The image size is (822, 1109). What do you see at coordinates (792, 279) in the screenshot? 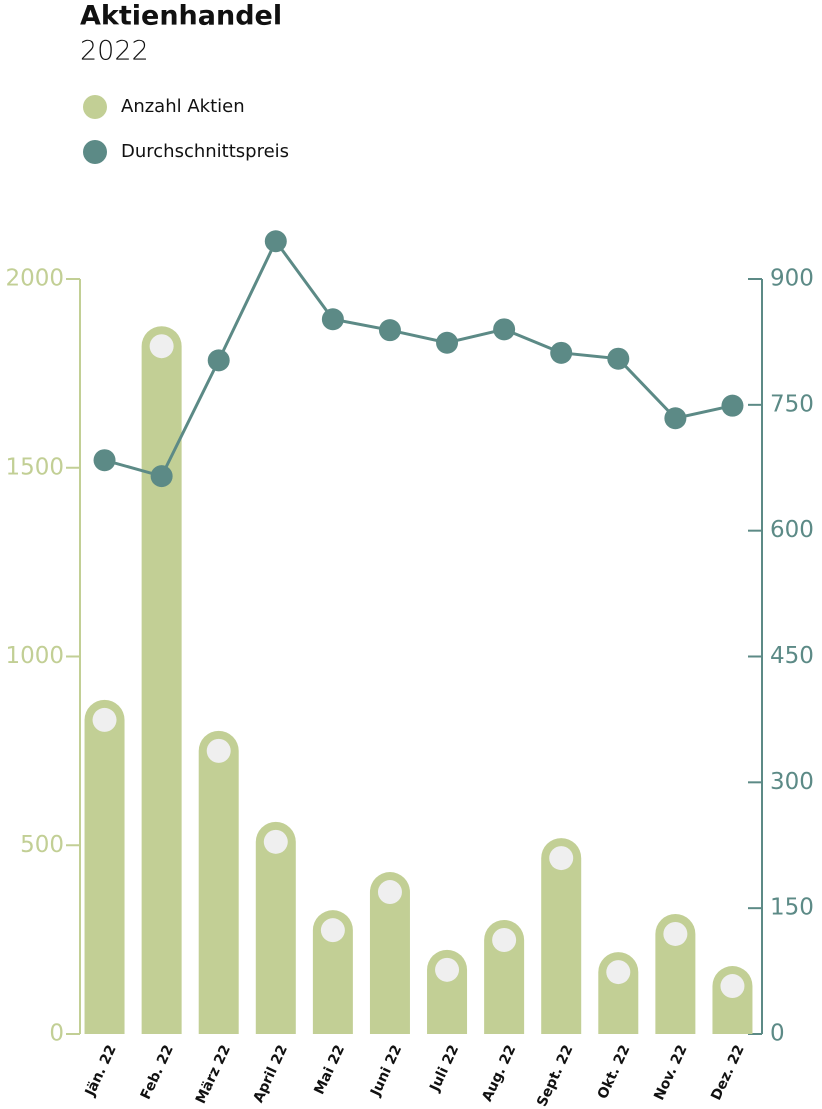
I see `y2-tick-label: 900` at bounding box center [792, 279].